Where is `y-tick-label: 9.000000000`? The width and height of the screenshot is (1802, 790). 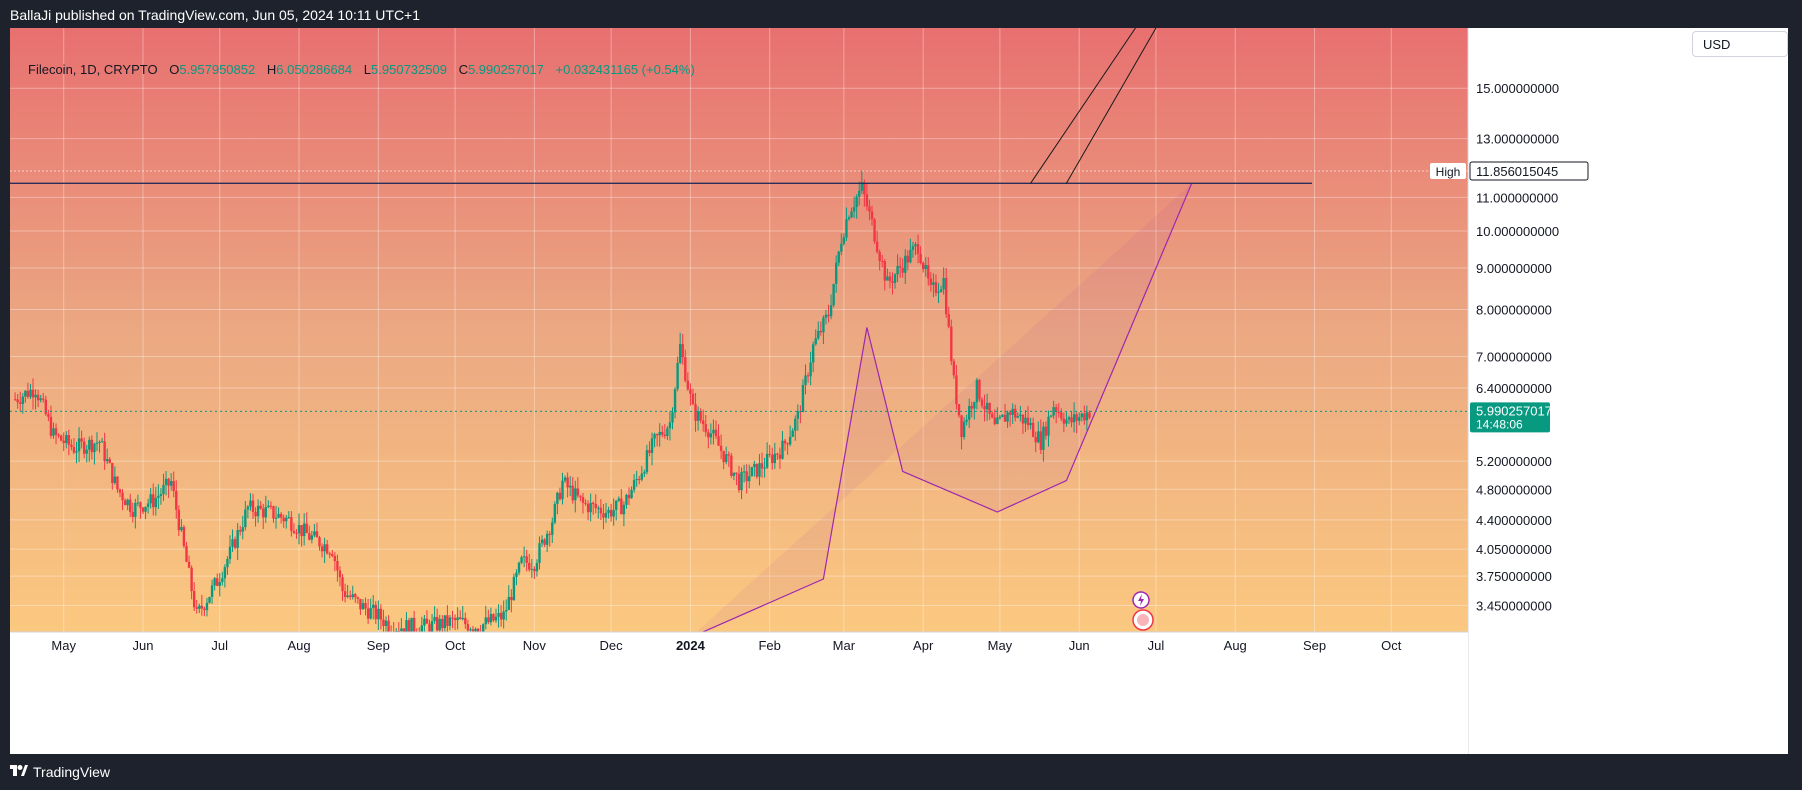
y-tick-label: 9.000000000 is located at coordinates (1514, 268).